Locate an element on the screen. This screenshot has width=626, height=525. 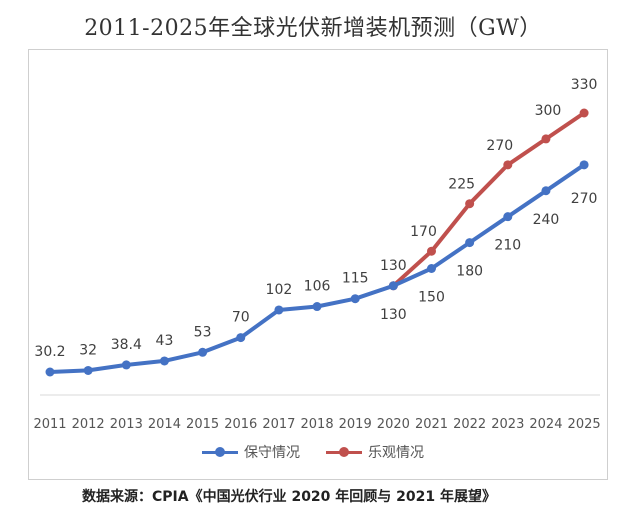
data-label-conservative: 70 is located at coordinates (241, 318).